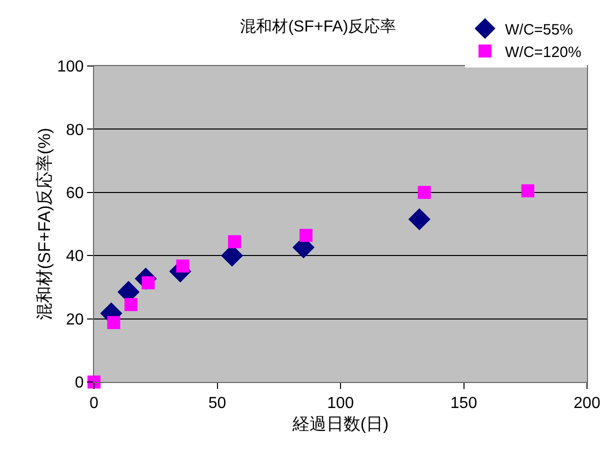  Describe the element at coordinates (75, 257) in the screenshot. I see `y-tick-label: 40` at that location.